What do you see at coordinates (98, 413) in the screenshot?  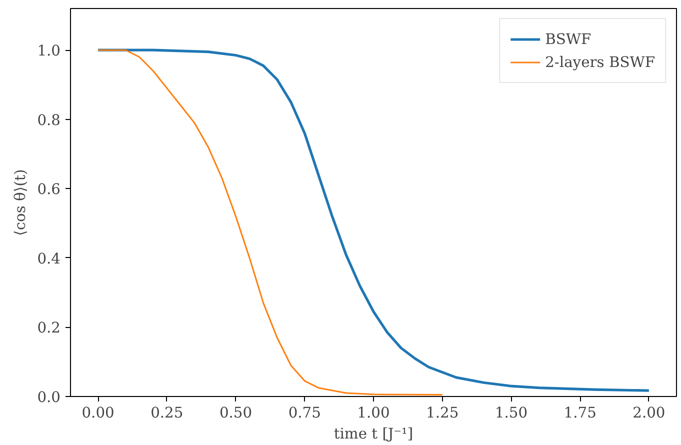 I see `x-tick-label: 0.00` at bounding box center [98, 413].